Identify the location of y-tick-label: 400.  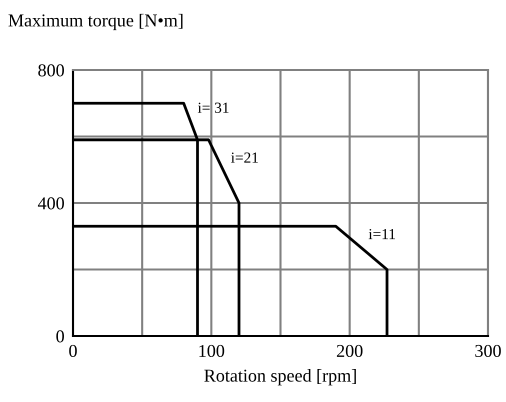
(51, 203).